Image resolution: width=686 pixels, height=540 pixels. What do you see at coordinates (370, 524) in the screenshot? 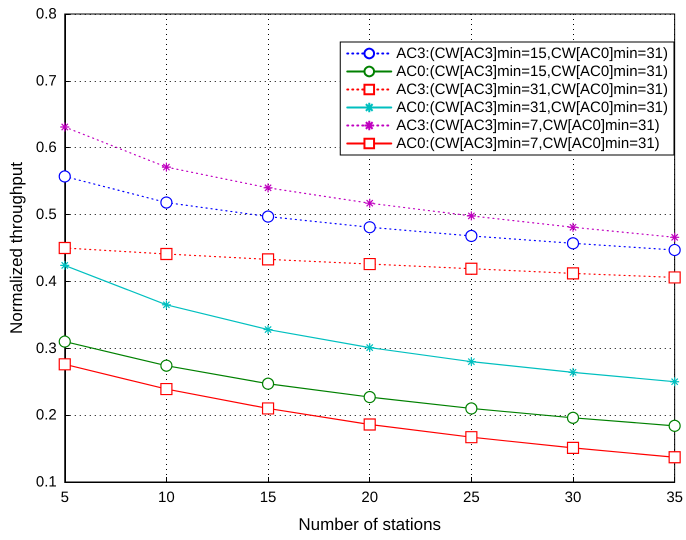
I see `x-axis-title: Number of stations` at bounding box center [370, 524].